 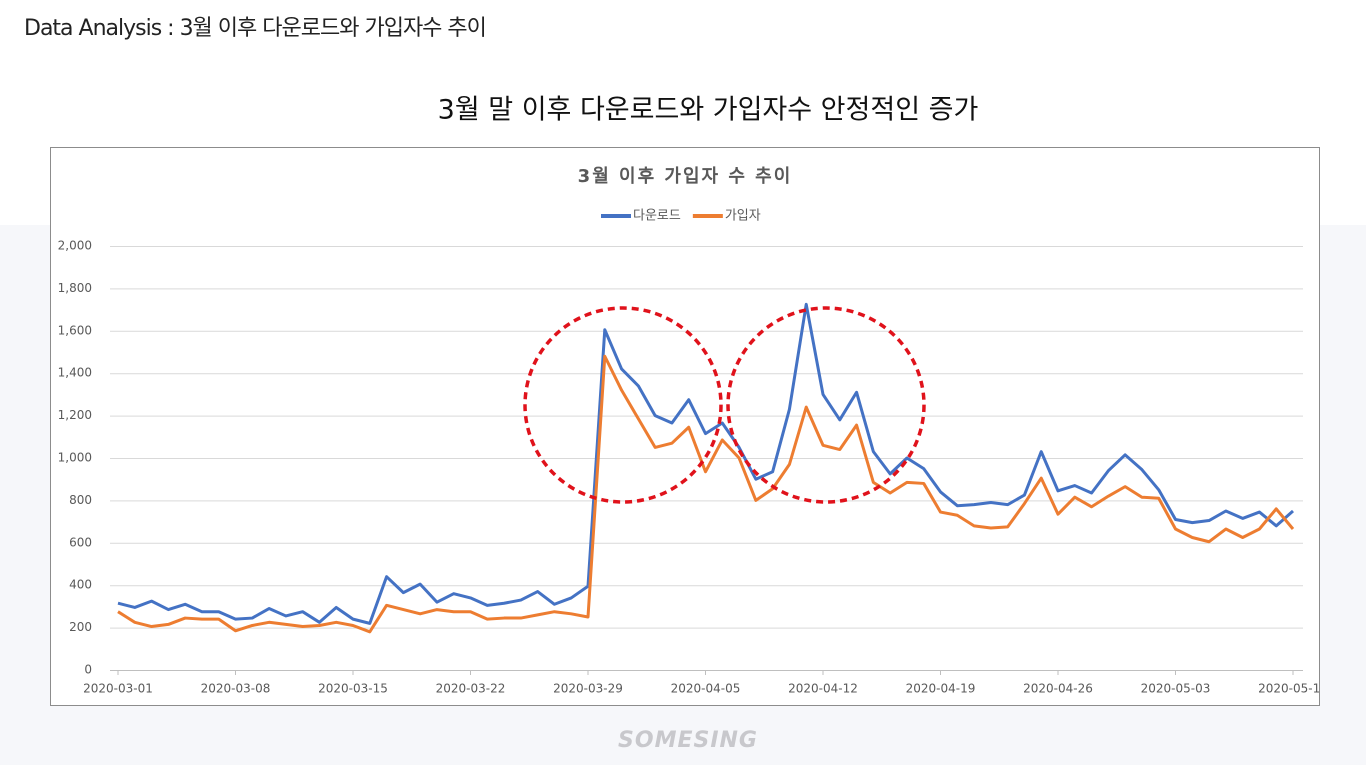 What do you see at coordinates (1176, 689) in the screenshot?
I see `x-tick-label: 2020-05-03` at bounding box center [1176, 689].